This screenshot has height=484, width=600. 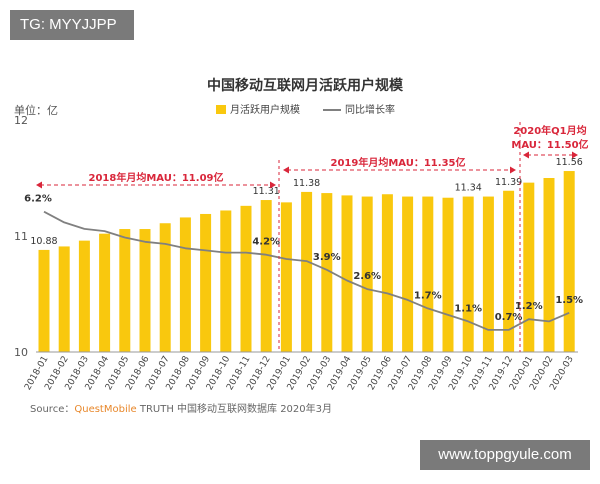 I want to click on growth-rate-label: 4.2%, so click(x=266, y=242).